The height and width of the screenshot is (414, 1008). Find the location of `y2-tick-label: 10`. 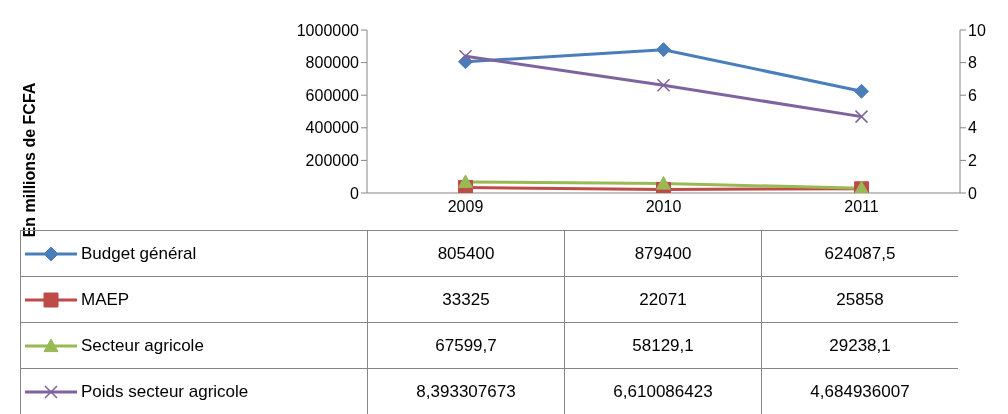

y2-tick-label: 10 is located at coordinates (977, 30).